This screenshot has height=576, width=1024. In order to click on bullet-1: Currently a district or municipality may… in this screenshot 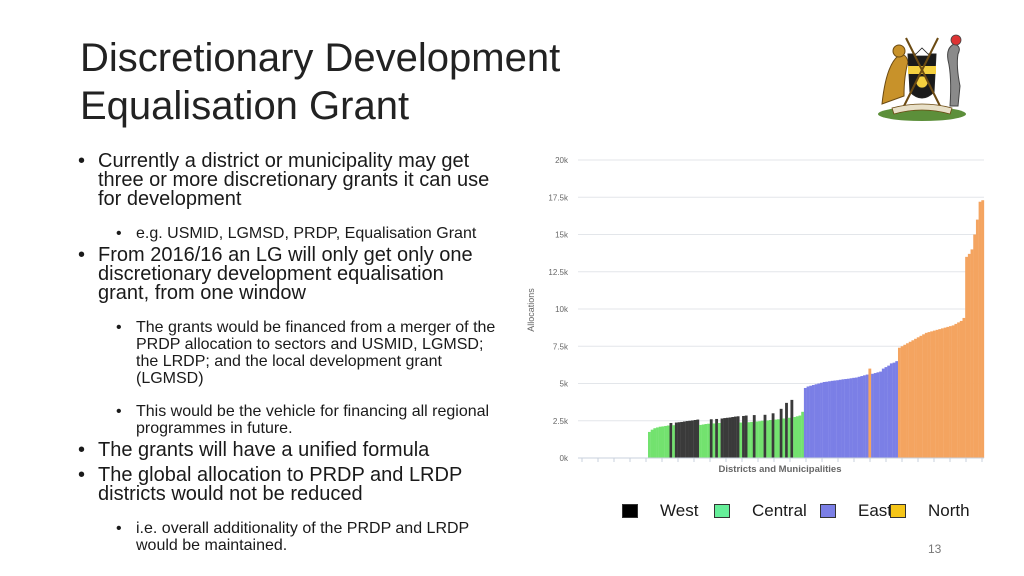, I will do `click(288, 180)`.